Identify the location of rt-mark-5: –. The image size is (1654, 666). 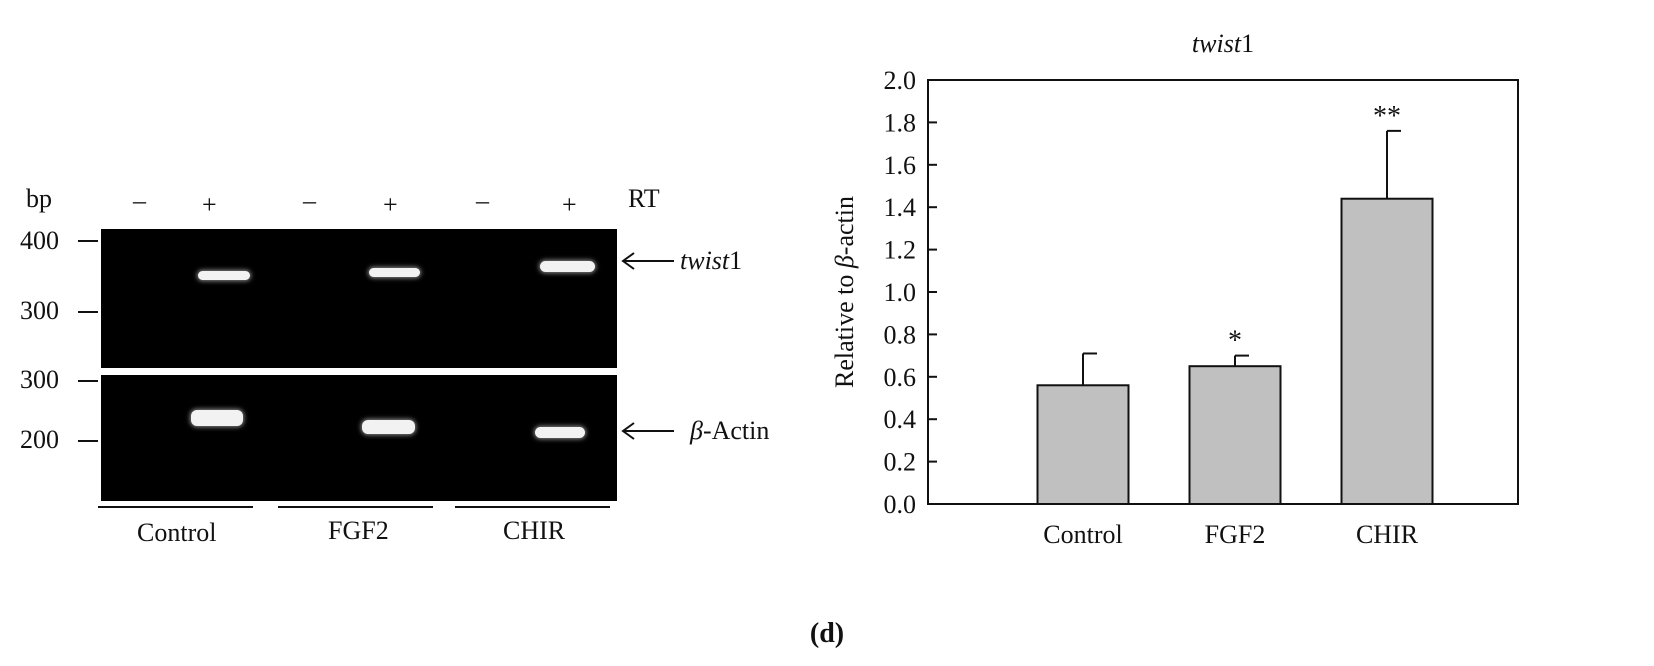
(482, 200).